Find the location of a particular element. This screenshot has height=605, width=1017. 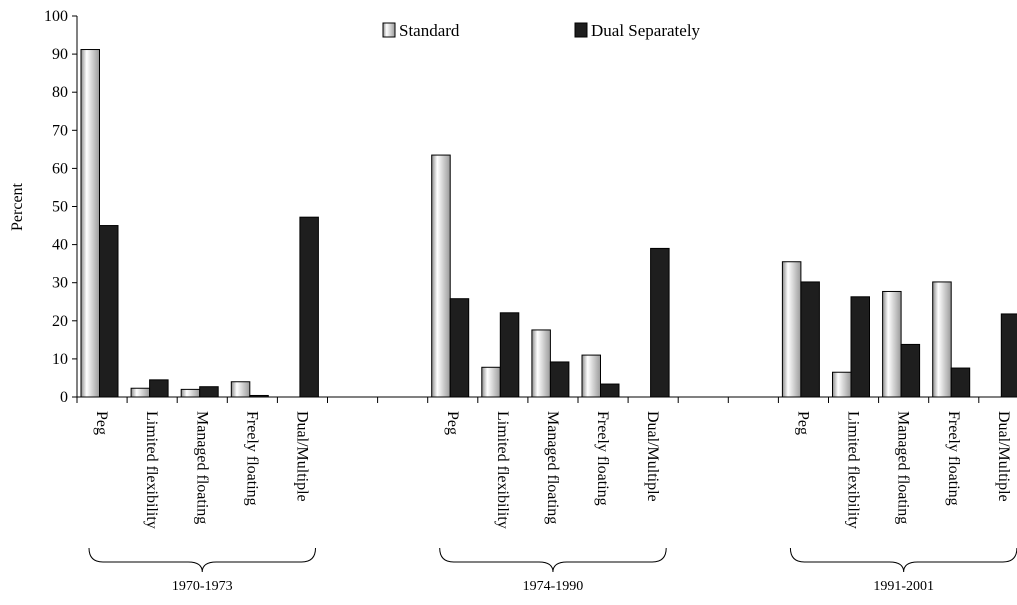

legend-swatch-dual-separately is located at coordinates (581, 30).